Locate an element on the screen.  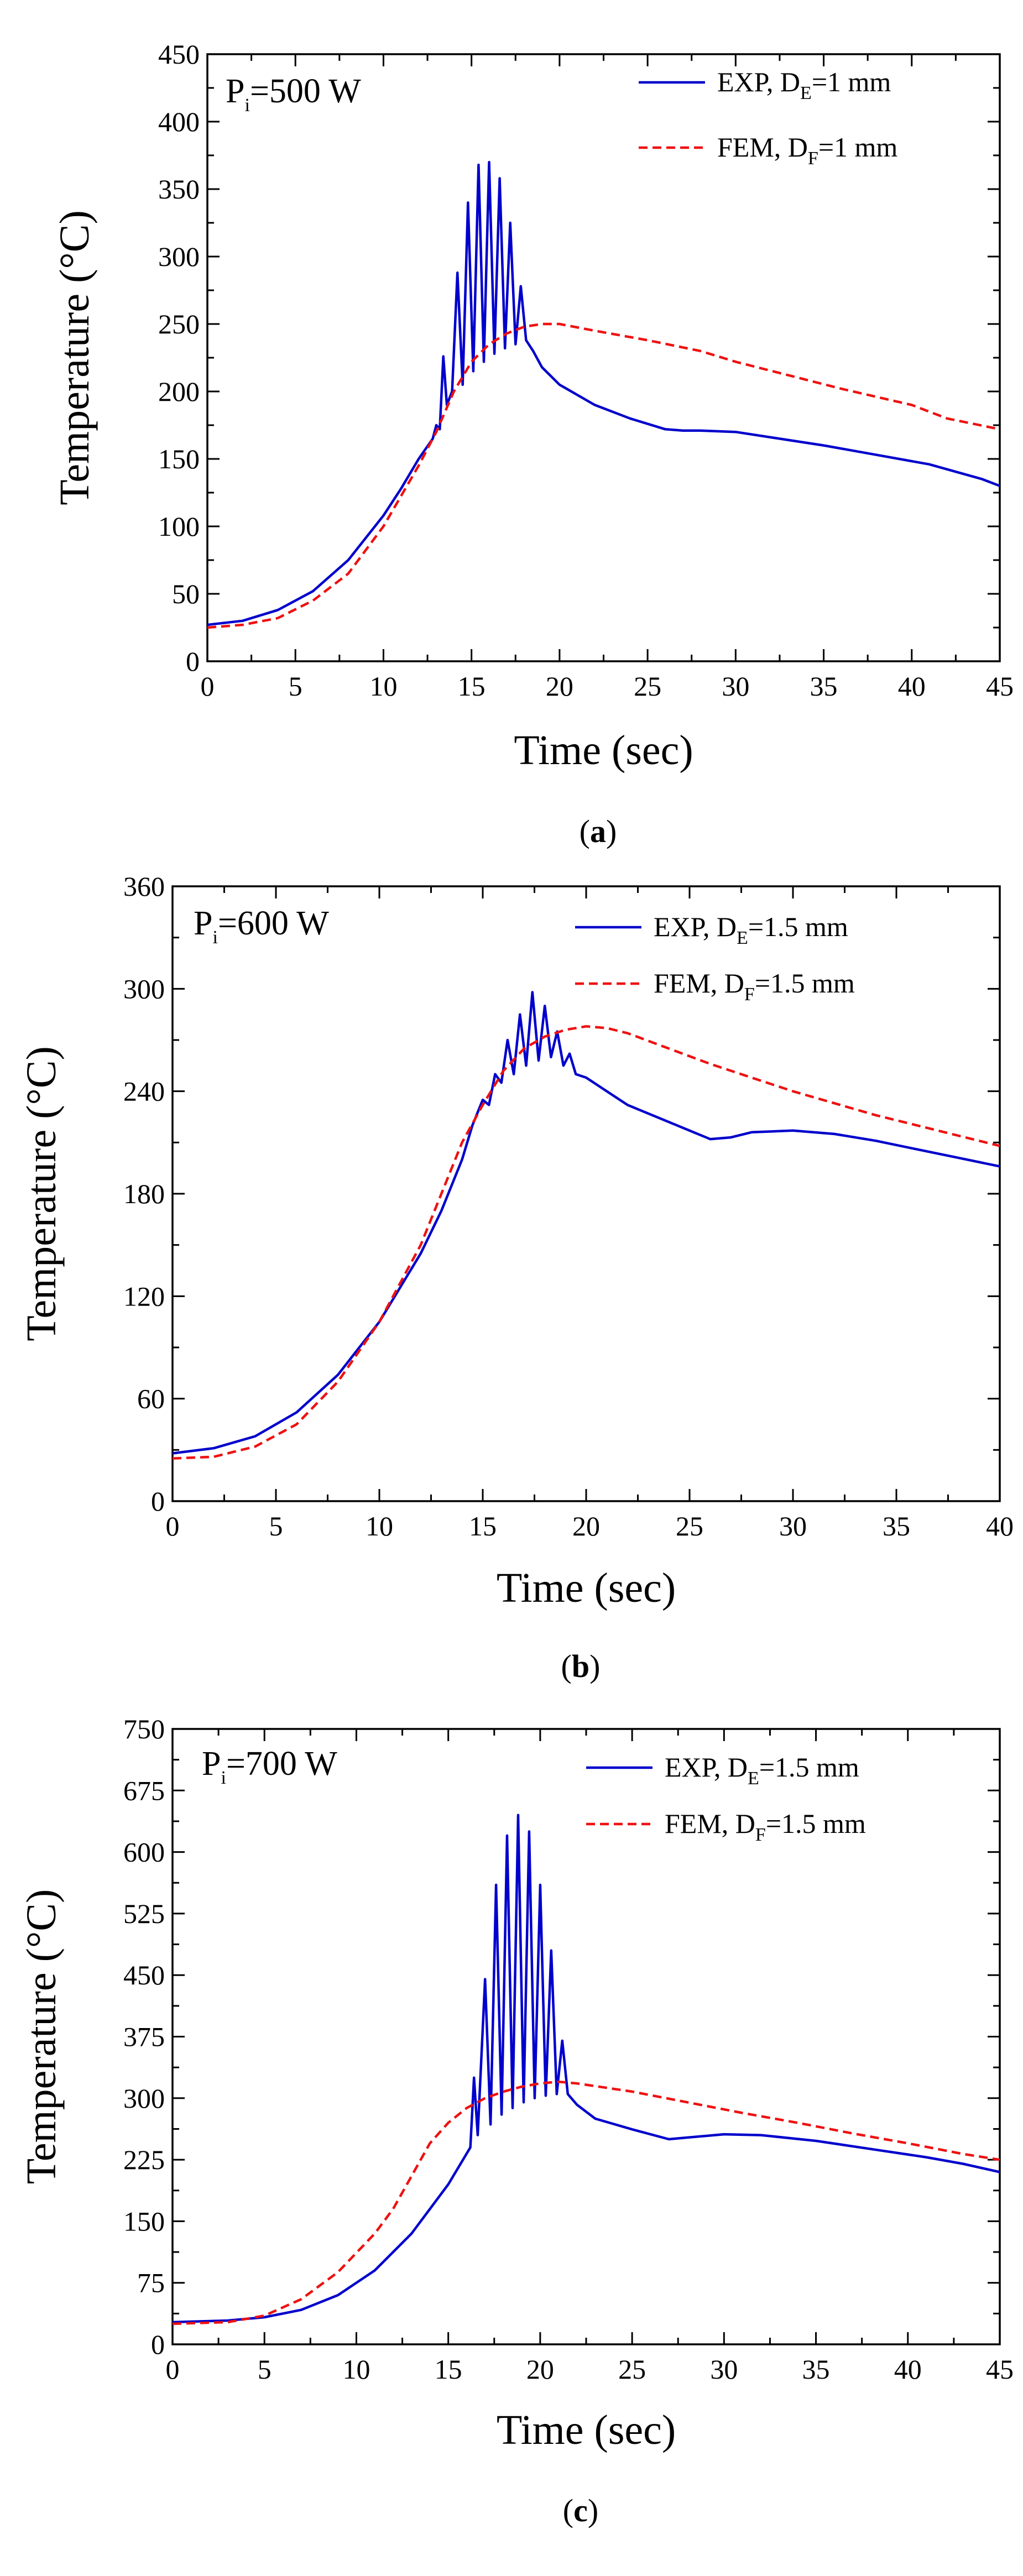
power-annotation: Pi=600 W is located at coordinates (261, 926).